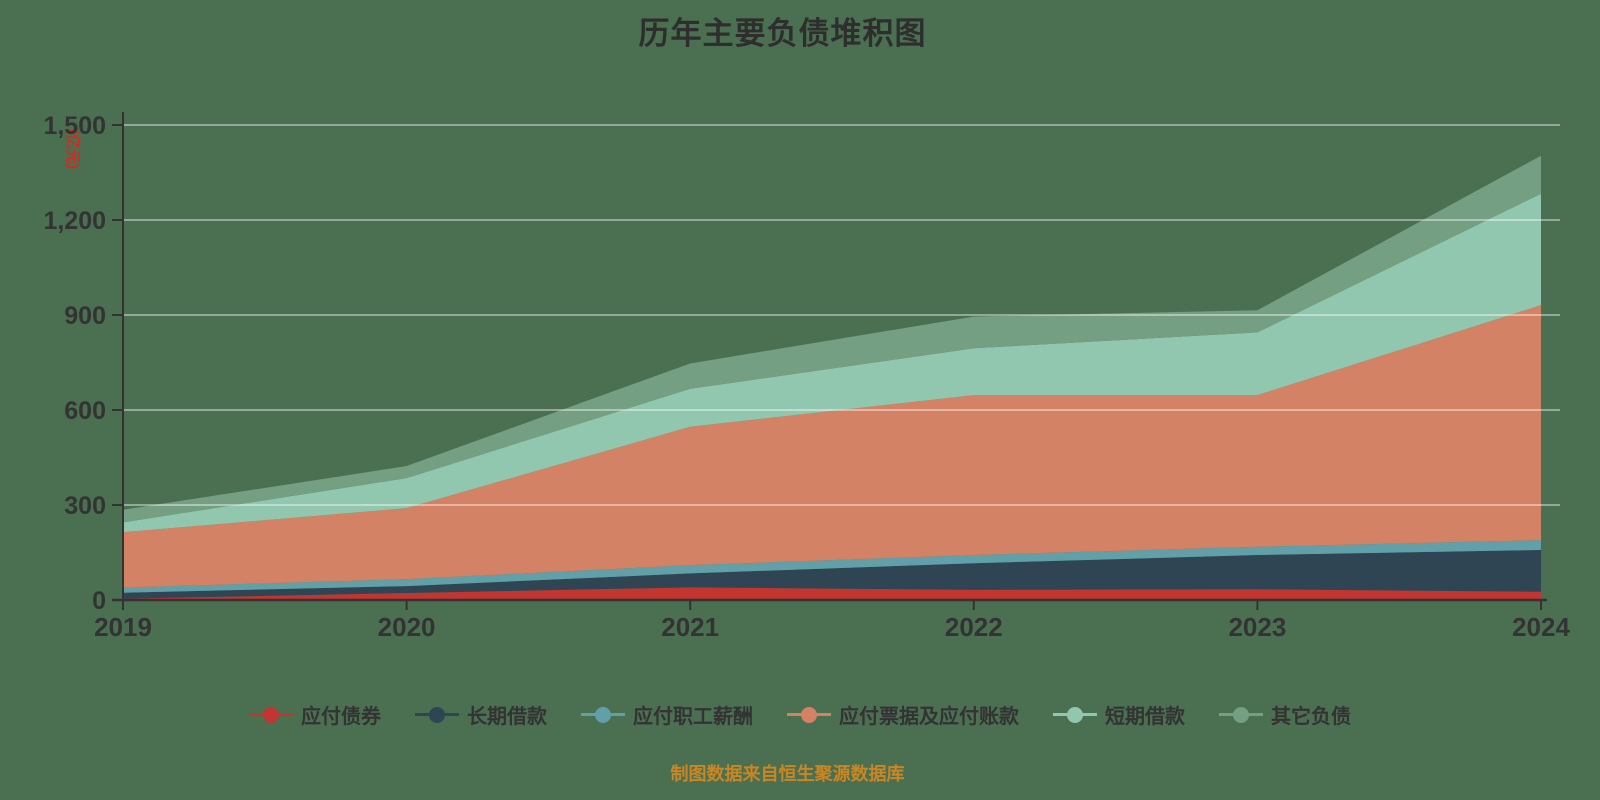 The width and height of the screenshot is (1600, 800). Describe the element at coordinates (787, 774) in the screenshot. I see `data-source-note: 制图数据来自恒生聚源数据库` at that location.